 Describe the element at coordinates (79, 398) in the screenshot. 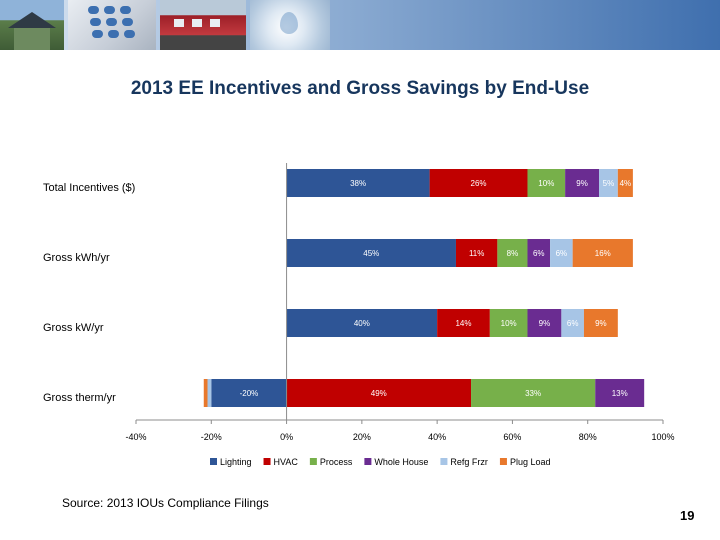

I see `category-label-gross-therm-yr: Gross therm/yr` at that location.